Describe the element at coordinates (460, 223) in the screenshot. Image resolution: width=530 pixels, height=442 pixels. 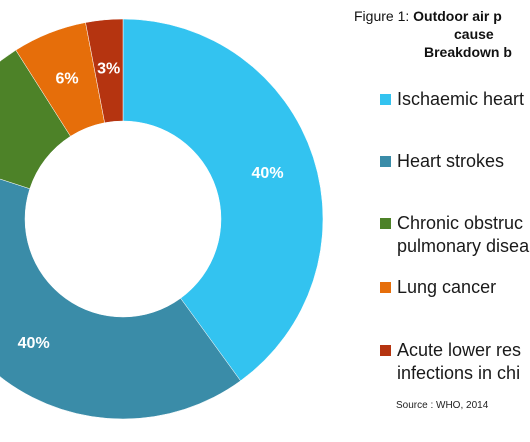
I see `legend-label: Chronic obstruc` at that location.